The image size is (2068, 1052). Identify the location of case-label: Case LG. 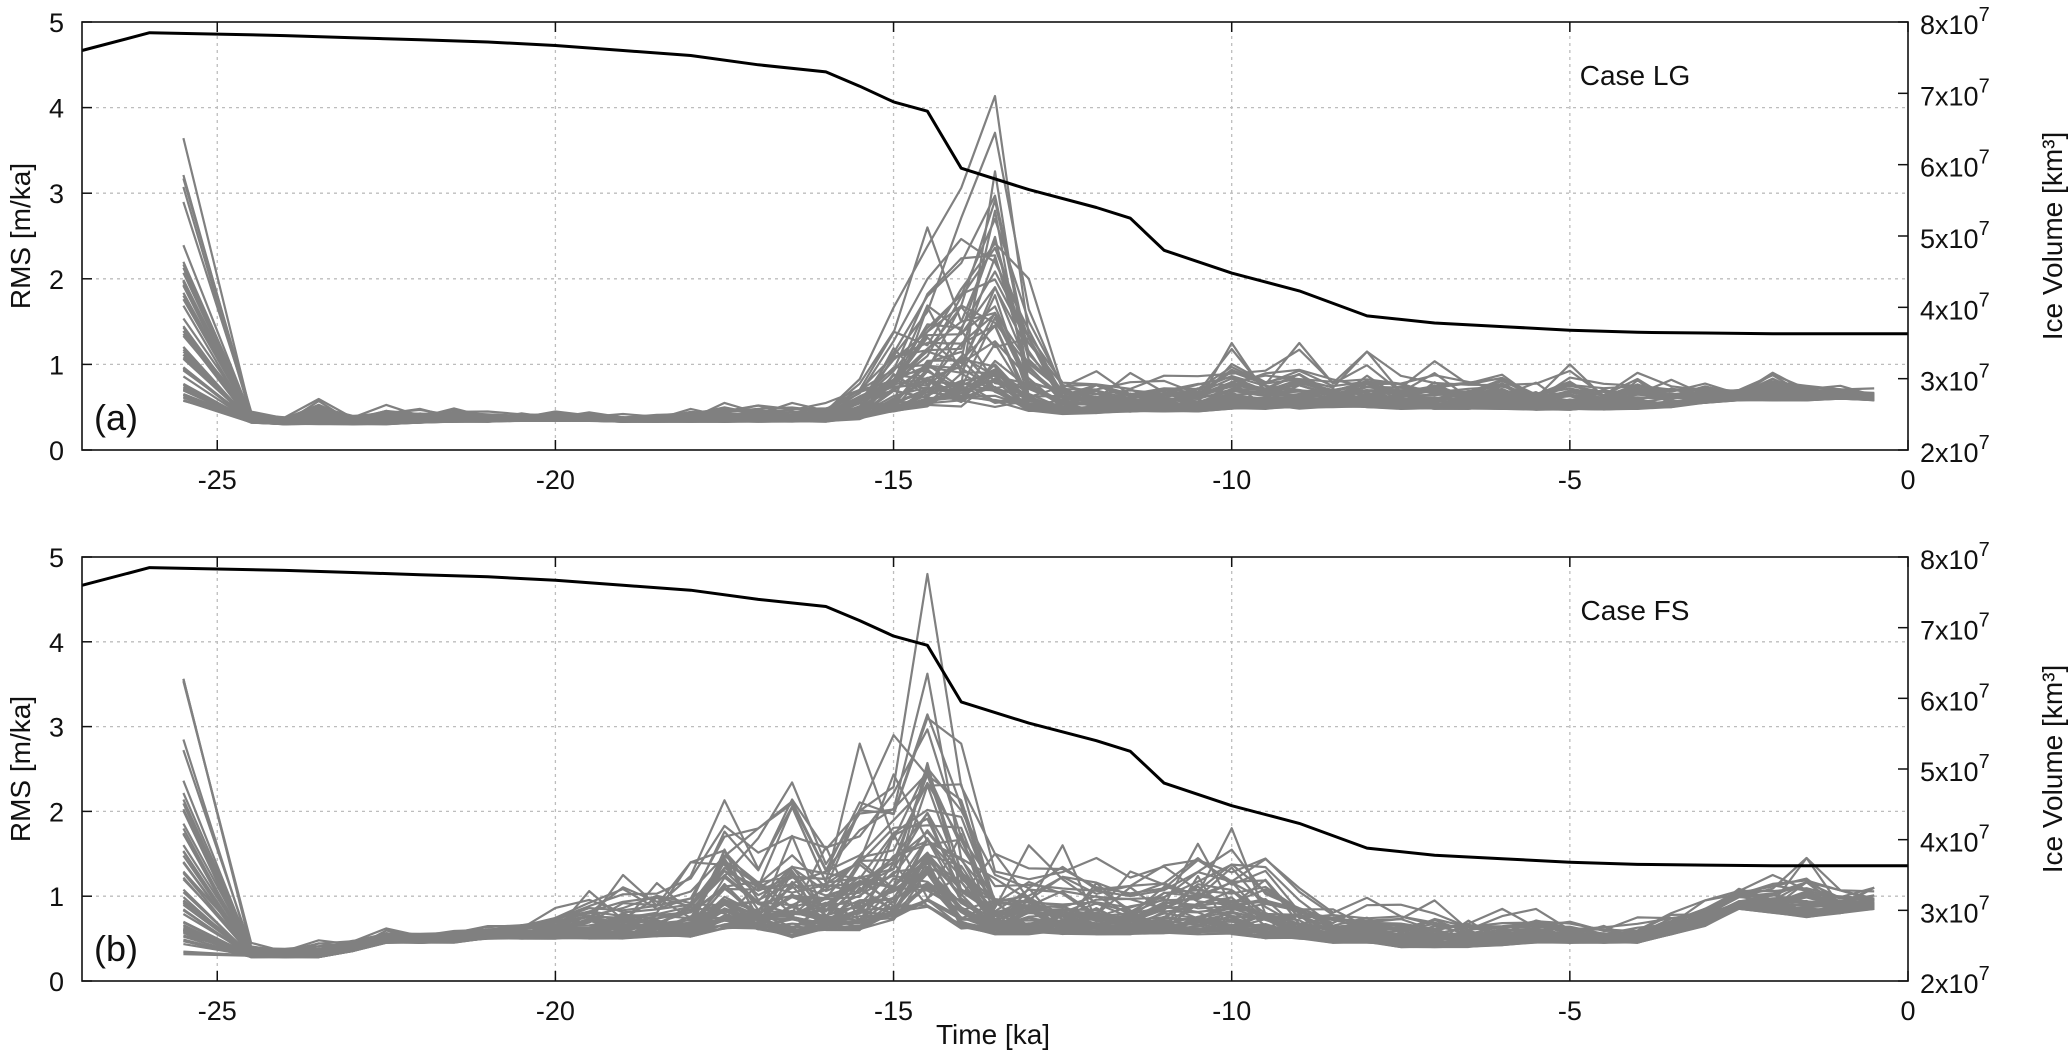
(1635, 75).